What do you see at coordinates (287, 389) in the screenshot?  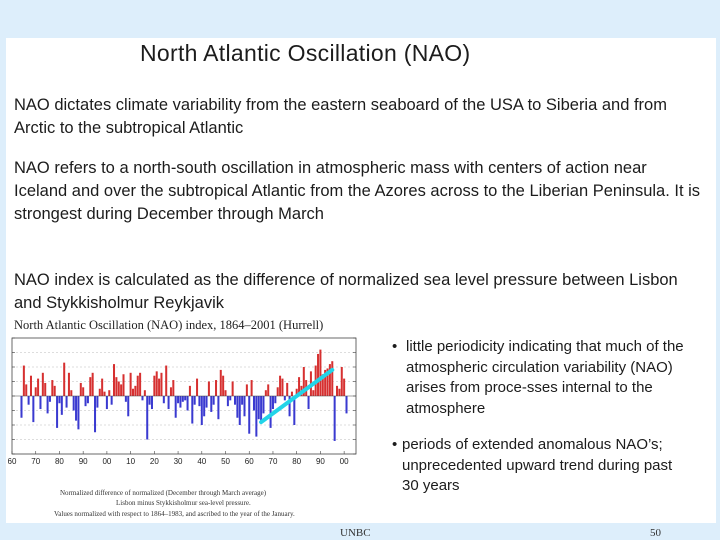 I see `bar-1976` at bounding box center [287, 389].